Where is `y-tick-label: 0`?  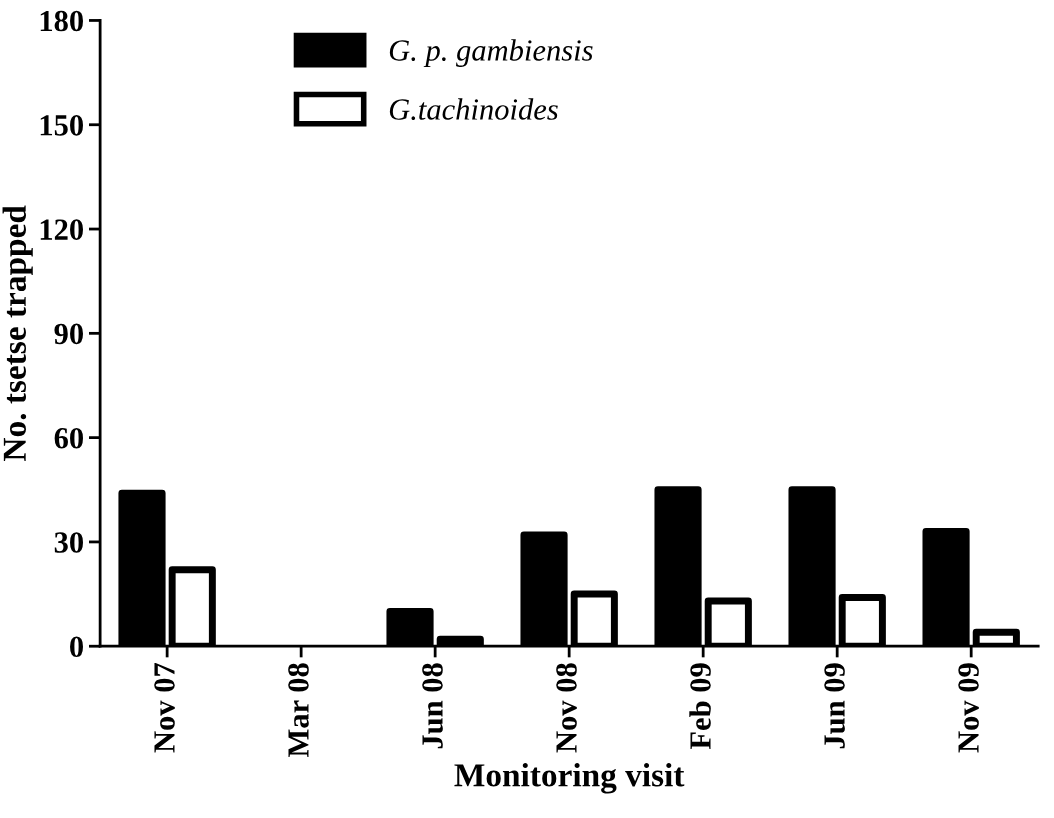 y-tick-label: 0 is located at coordinates (76, 647).